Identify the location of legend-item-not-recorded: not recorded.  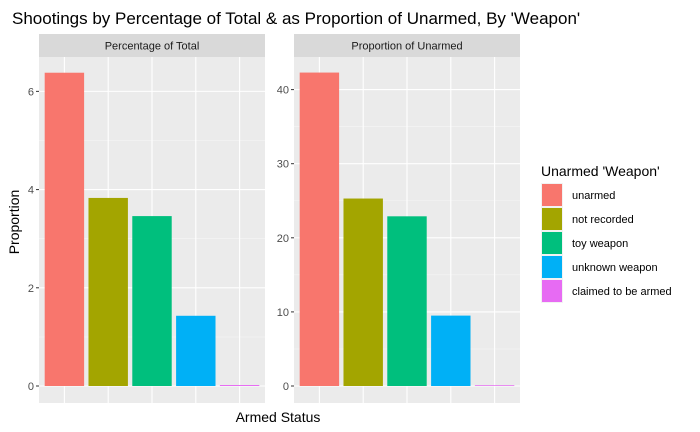
(587, 219).